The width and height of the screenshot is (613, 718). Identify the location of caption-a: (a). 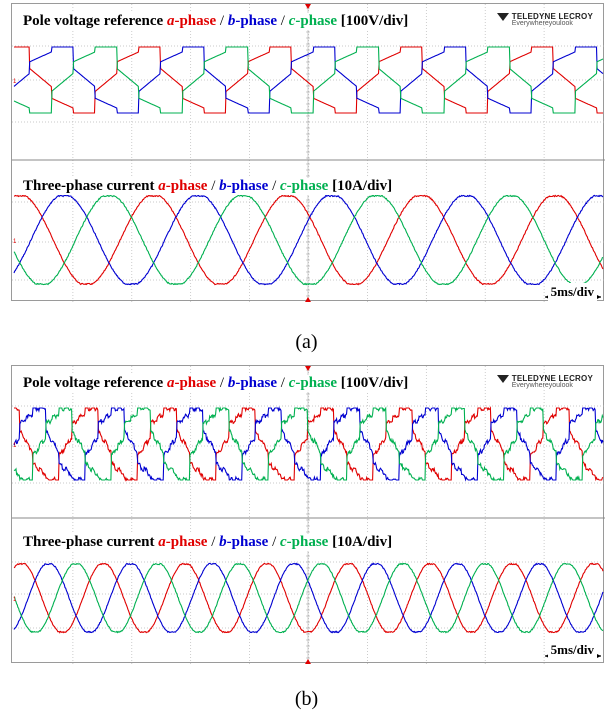
(306, 342).